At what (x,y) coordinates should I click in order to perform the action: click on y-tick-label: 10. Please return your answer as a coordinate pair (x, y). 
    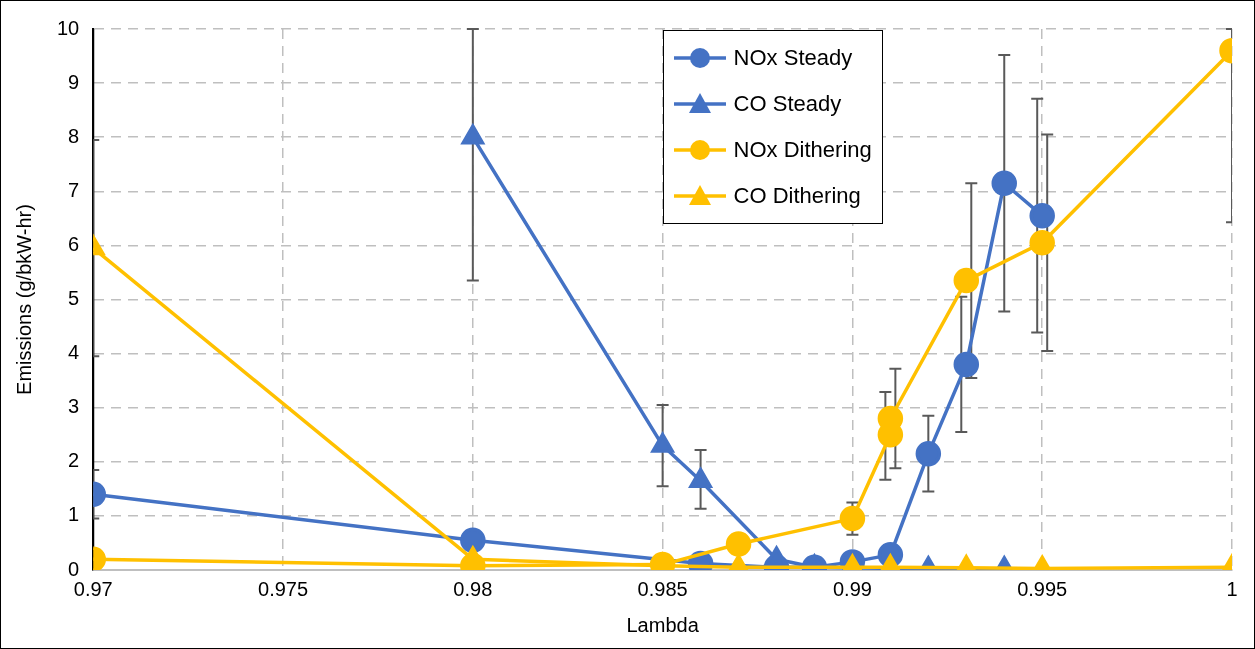
    Looking at the image, I should click on (68, 27).